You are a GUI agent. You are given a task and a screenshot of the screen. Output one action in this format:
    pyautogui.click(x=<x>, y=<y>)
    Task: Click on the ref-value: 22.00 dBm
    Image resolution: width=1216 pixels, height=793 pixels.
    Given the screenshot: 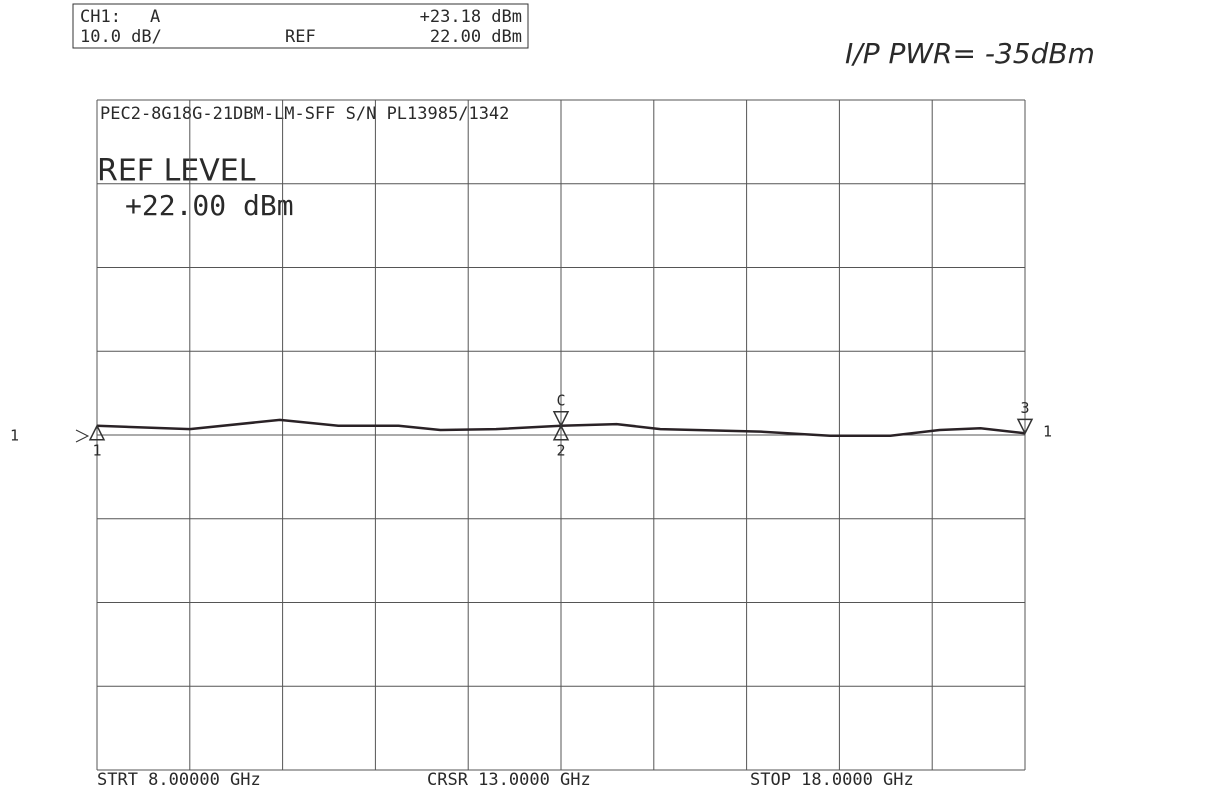 What is the action you would take?
    pyautogui.click(x=476, y=37)
    